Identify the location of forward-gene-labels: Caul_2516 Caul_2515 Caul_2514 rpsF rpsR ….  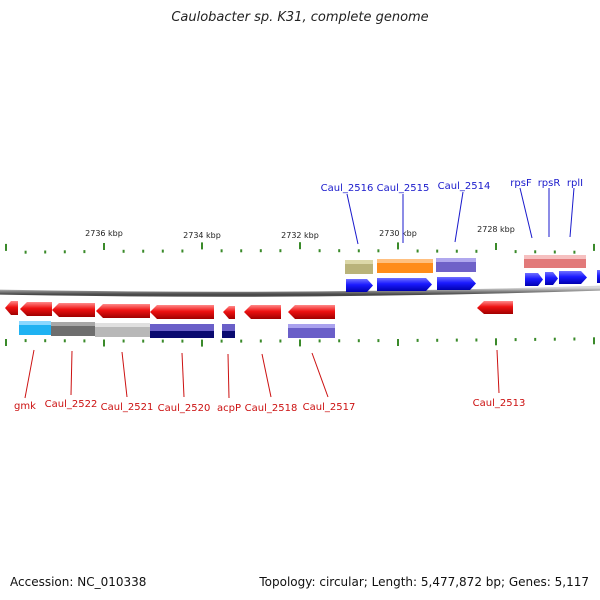
(452, 211).